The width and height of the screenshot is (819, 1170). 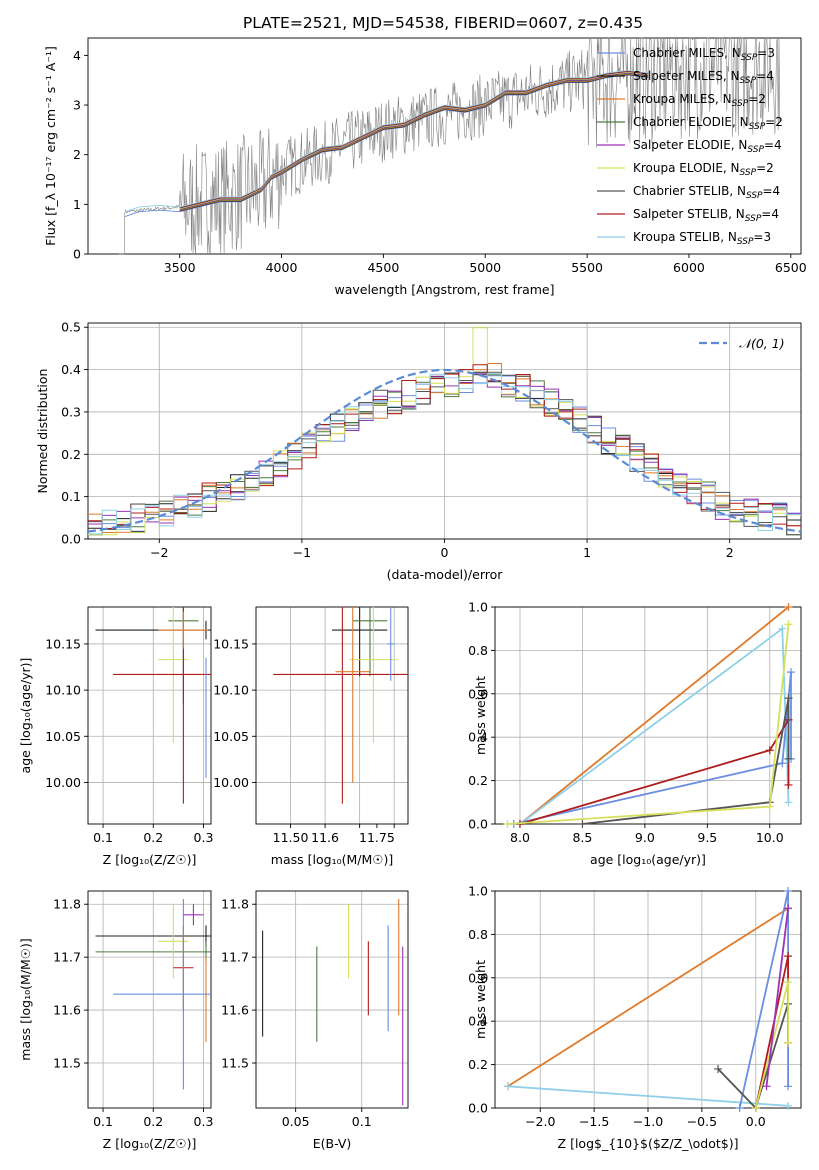 What do you see at coordinates (540, 1121) in the screenshot?
I see `x-tick-label: −2.0` at bounding box center [540, 1121].